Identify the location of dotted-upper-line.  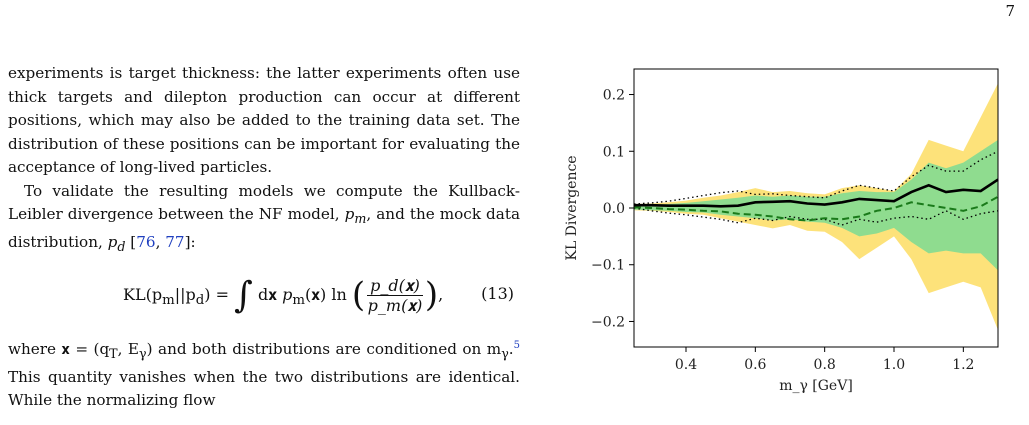
(816, 177).